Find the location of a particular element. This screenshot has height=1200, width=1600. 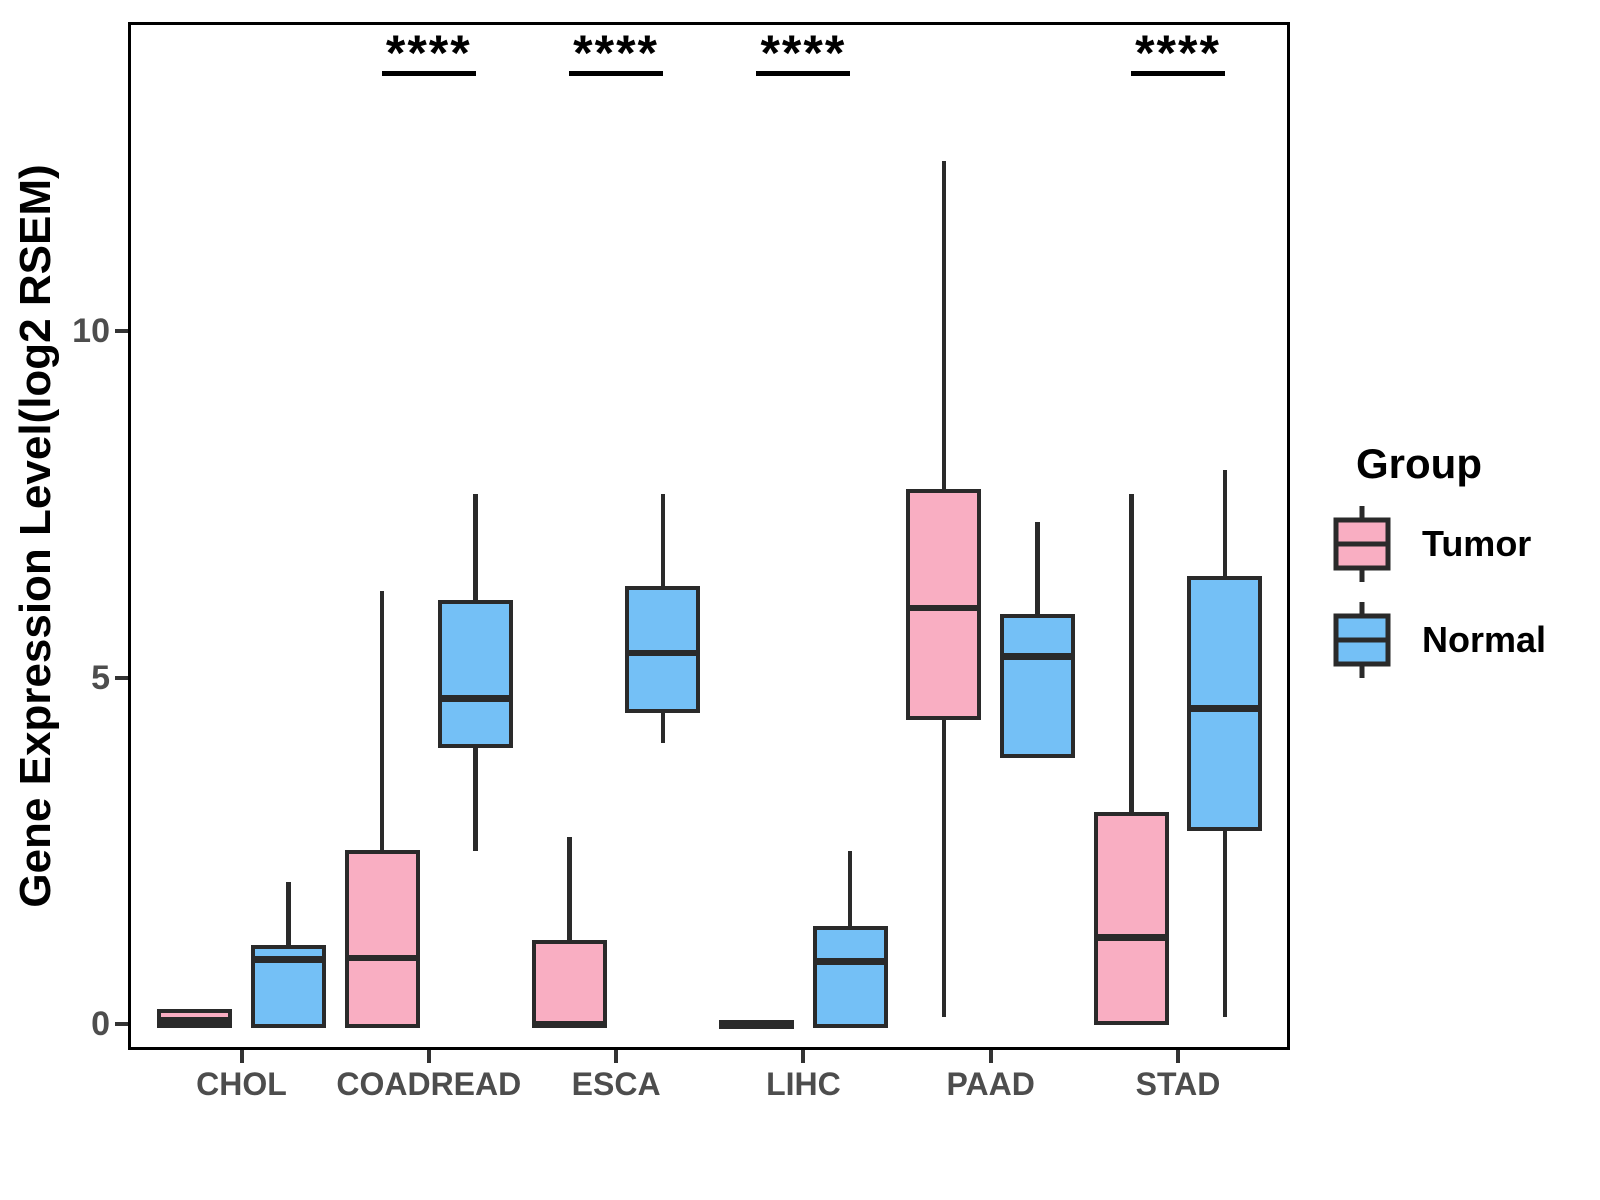

legend-item-tumor: Tumor is located at coordinates (1438, 544).